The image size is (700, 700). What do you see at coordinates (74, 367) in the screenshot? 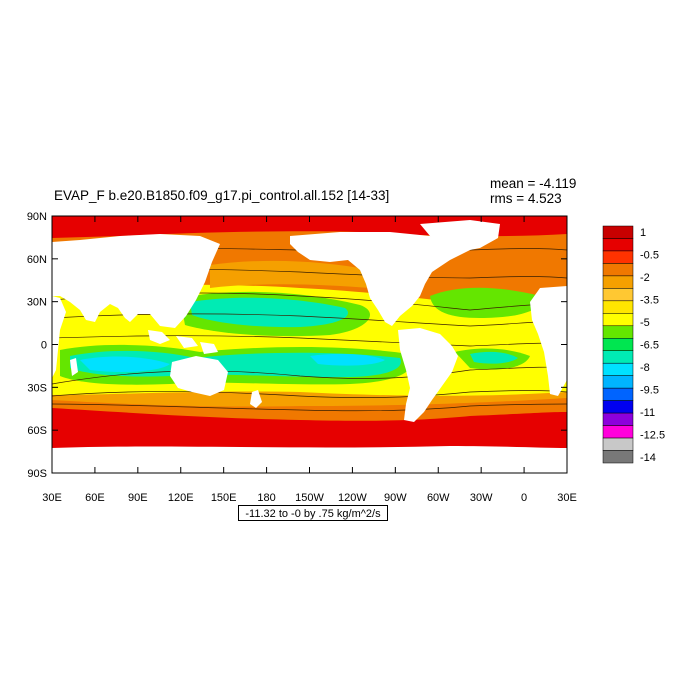
I see `madagascar-land` at bounding box center [74, 367].